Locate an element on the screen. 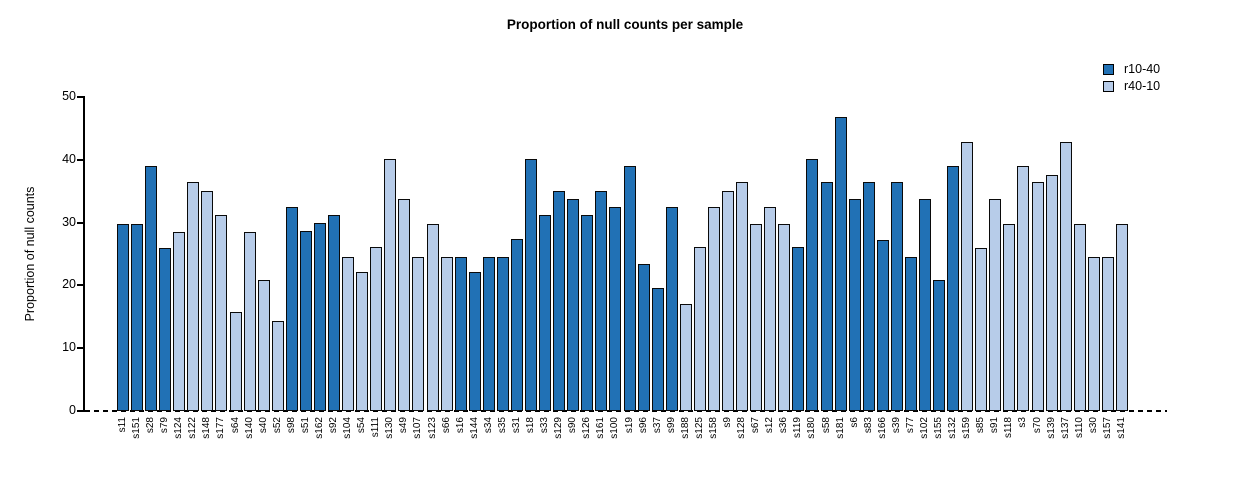  bar-s35 is located at coordinates (503, 334).